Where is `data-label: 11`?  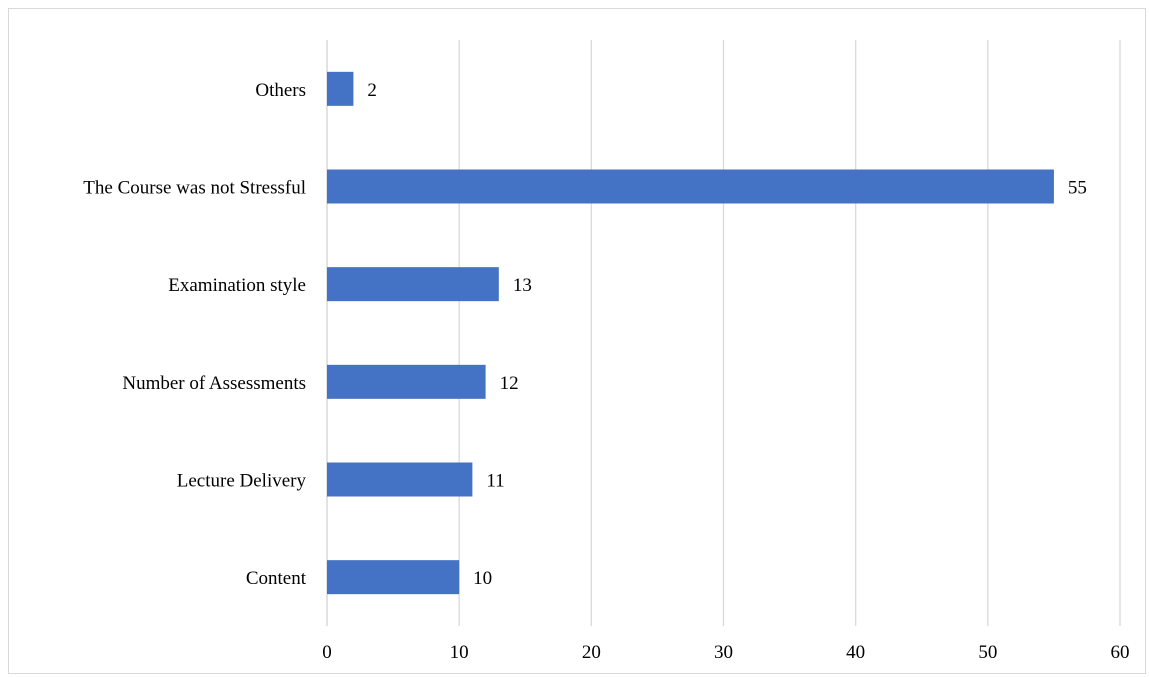 data-label: 11 is located at coordinates (495, 481).